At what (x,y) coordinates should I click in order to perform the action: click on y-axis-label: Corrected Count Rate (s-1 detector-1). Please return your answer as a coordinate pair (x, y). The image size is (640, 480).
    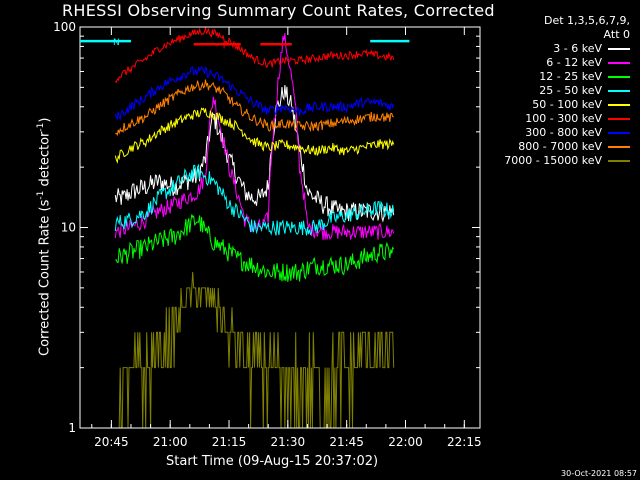
    Looking at the image, I should click on (44, 237).